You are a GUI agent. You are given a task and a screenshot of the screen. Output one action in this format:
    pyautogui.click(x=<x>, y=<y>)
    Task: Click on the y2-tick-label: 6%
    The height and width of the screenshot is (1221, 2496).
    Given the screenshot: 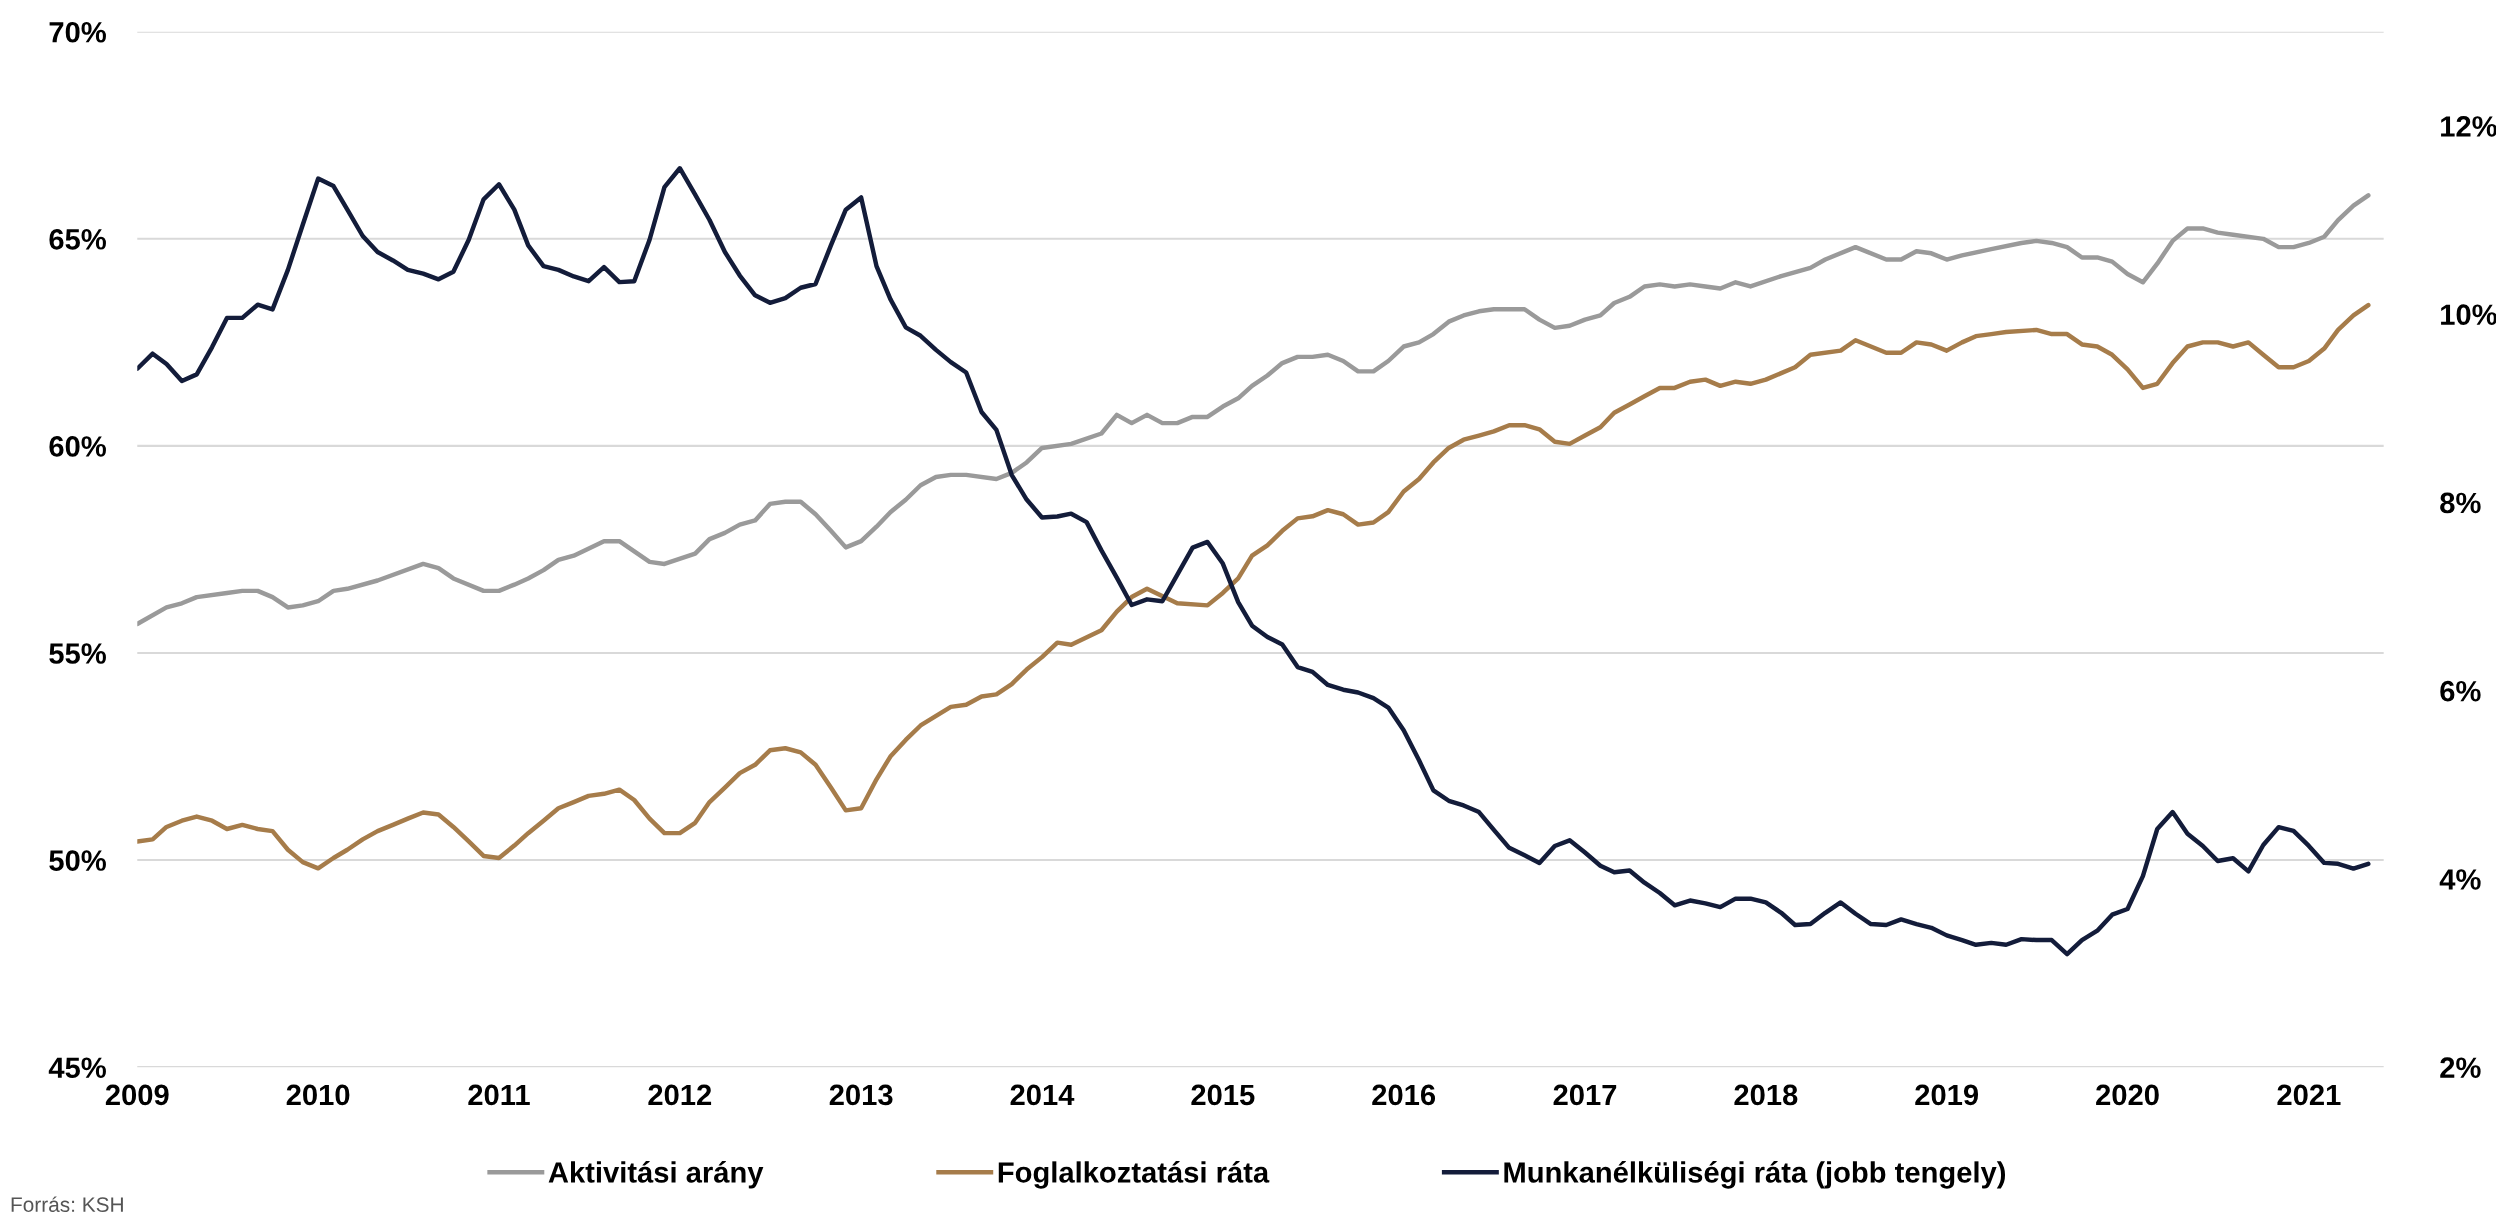 What is the action you would take?
    pyautogui.click(x=2460, y=691)
    